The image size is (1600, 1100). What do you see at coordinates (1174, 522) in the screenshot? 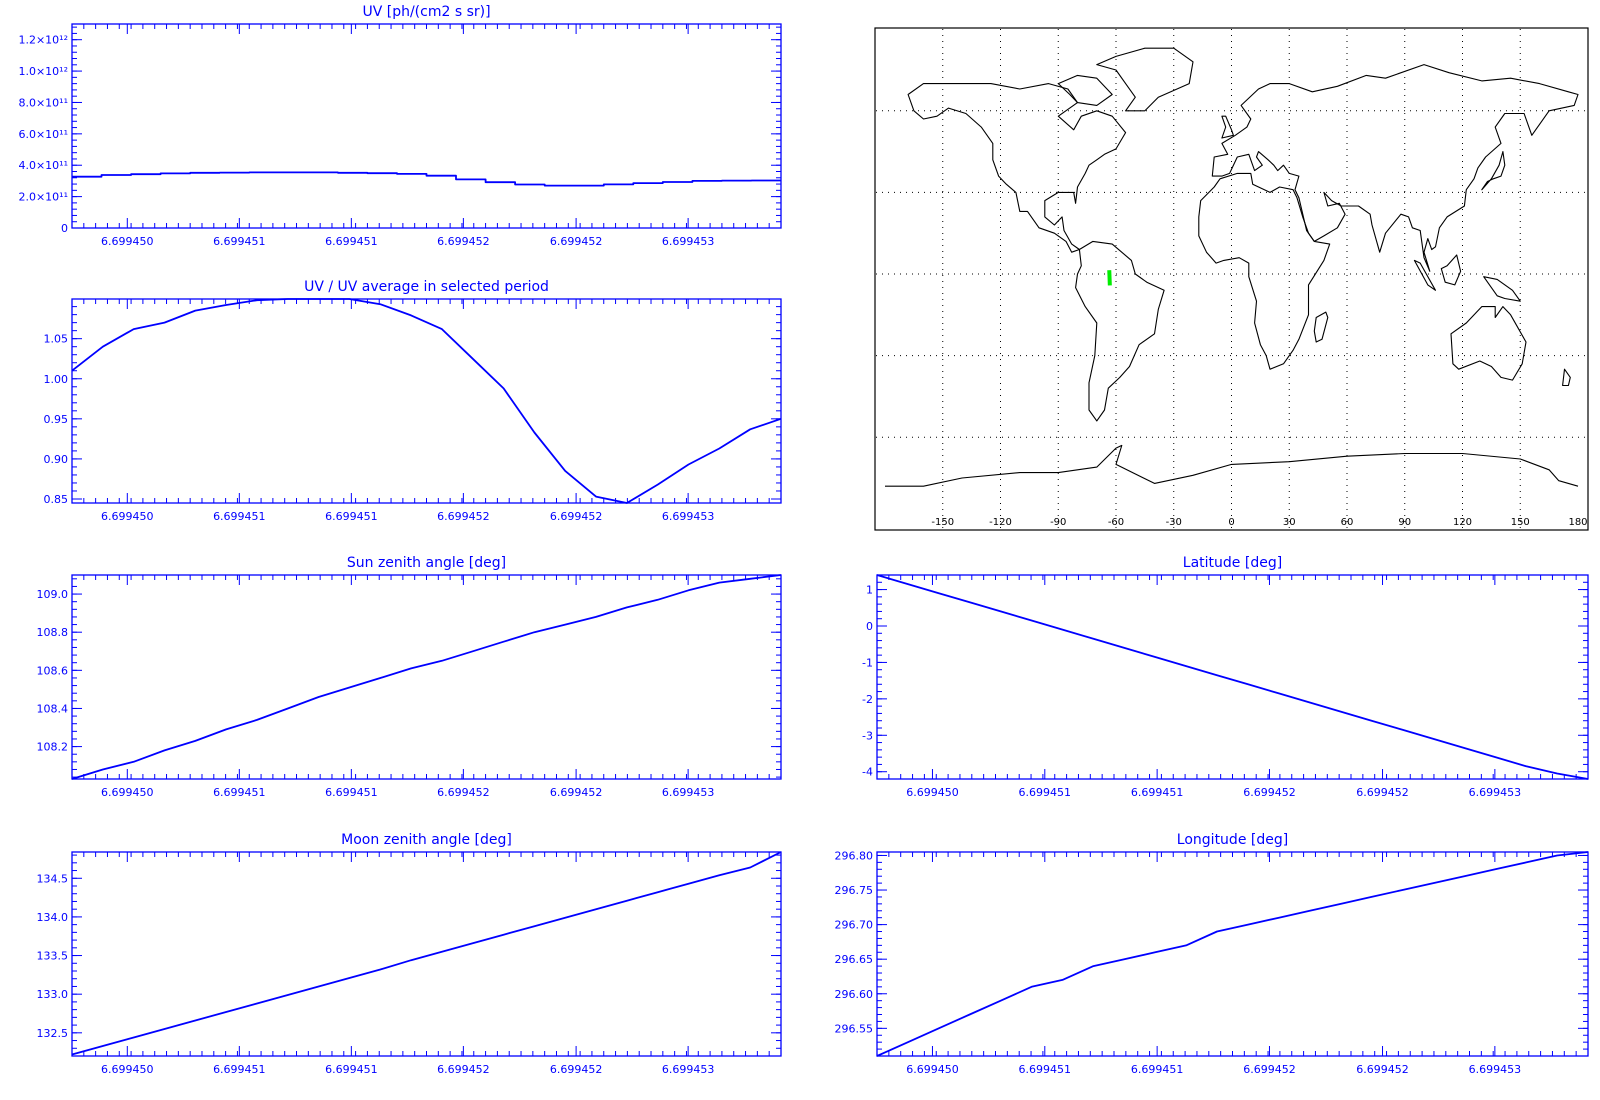
I see `map-lon-tick-label: -30` at bounding box center [1174, 522].